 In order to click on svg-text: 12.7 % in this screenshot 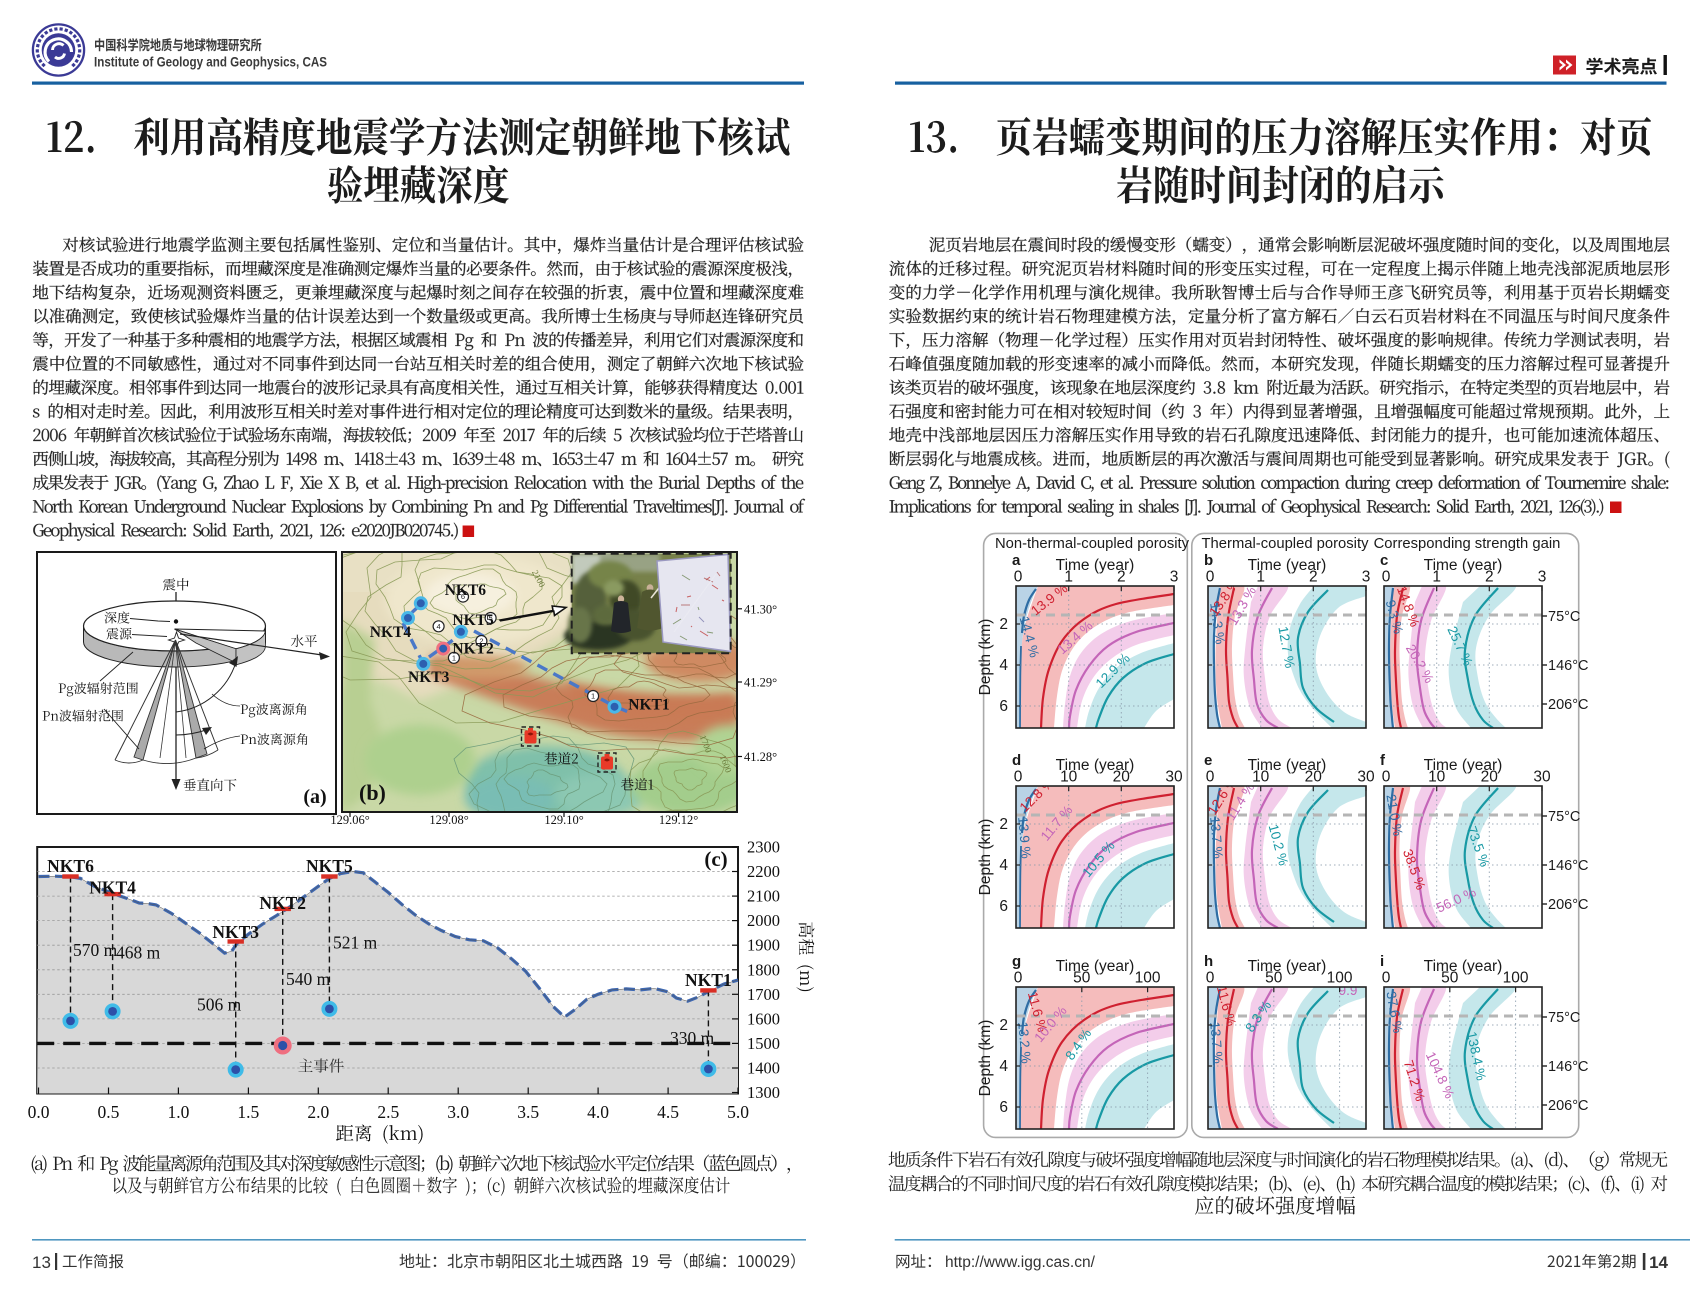, I will do `click(1286, 647)`.